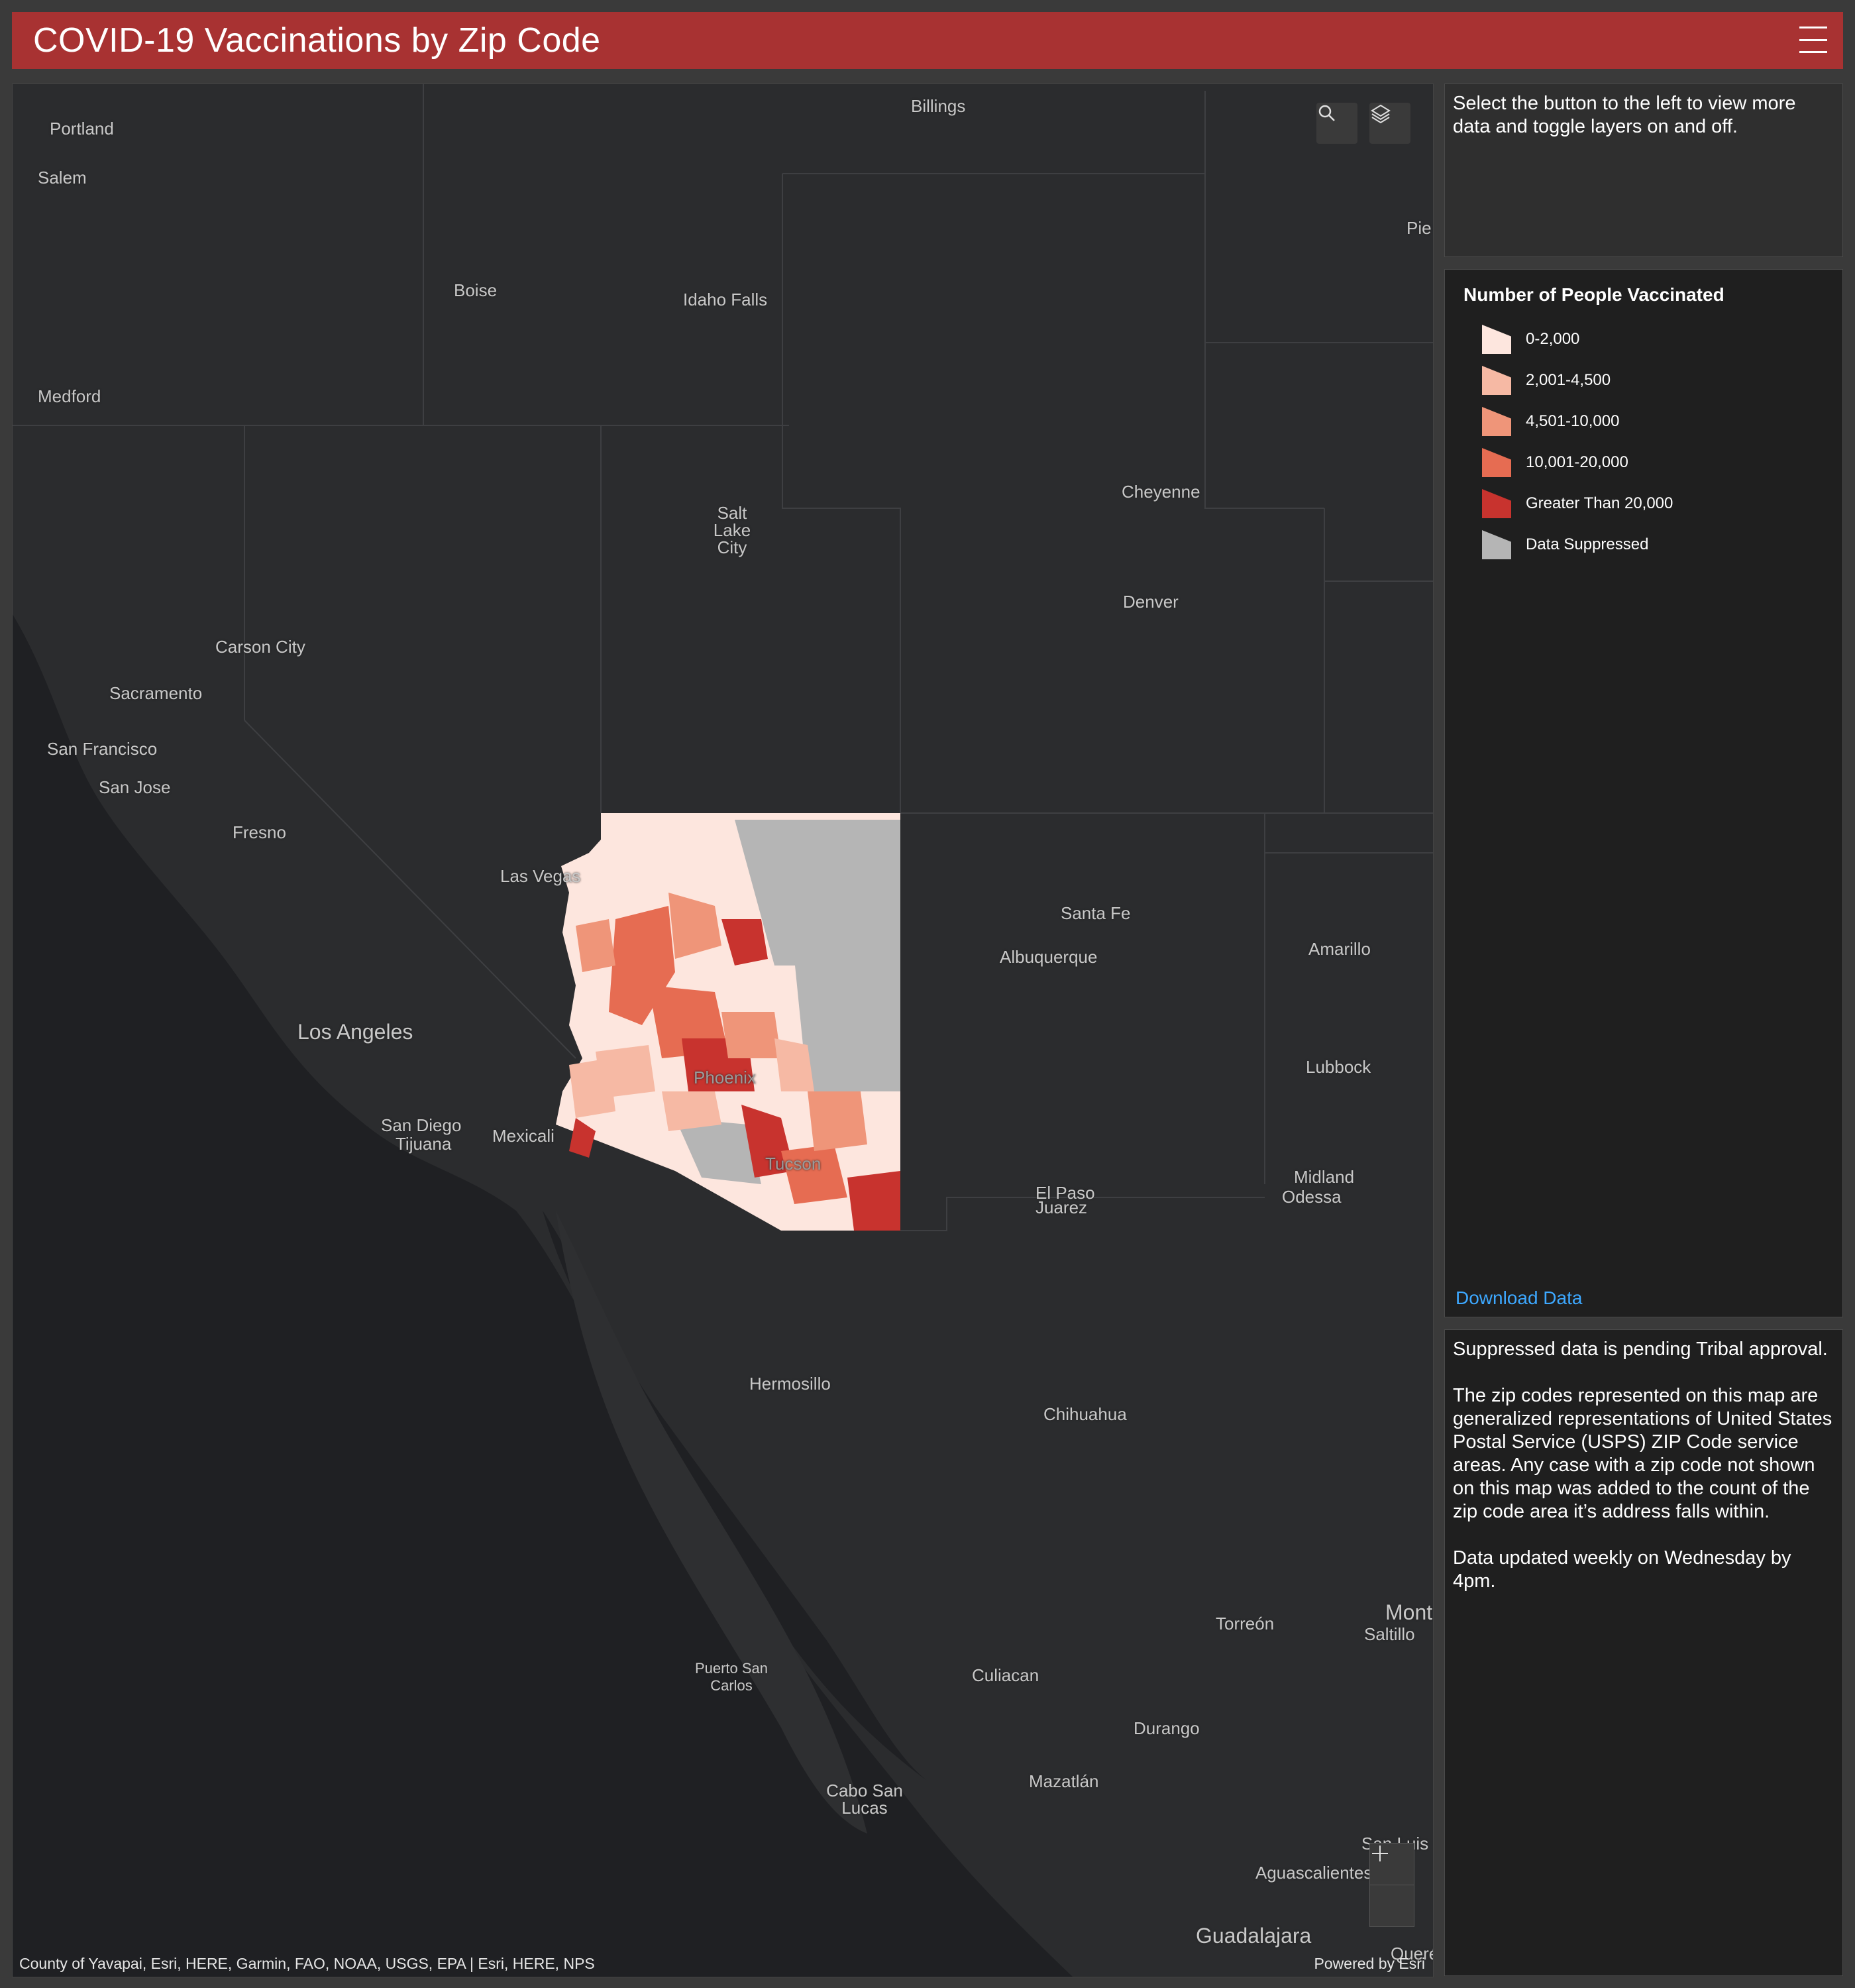 The width and height of the screenshot is (1855, 1988). I want to click on place-label: Mexicali, so click(523, 1136).